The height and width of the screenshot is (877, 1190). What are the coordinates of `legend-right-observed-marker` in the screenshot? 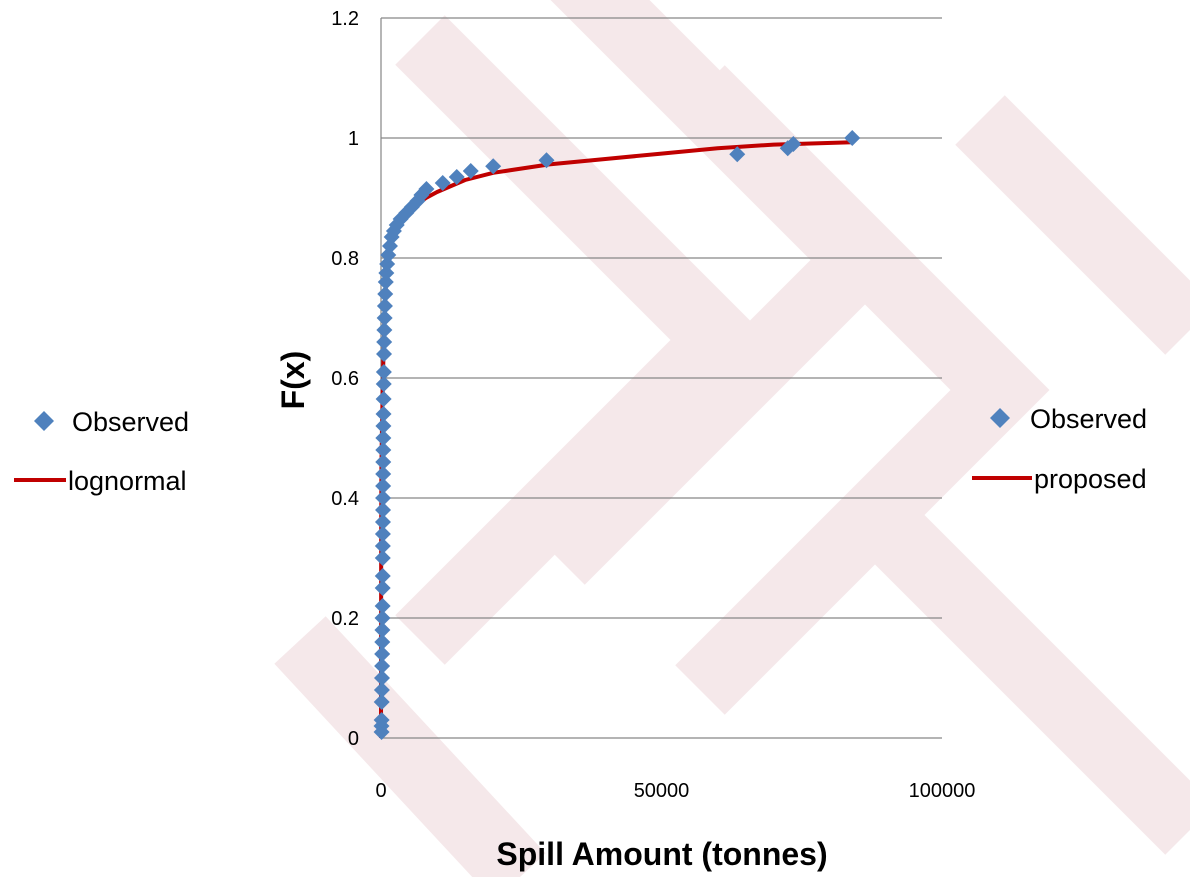 It's located at (1000, 418).